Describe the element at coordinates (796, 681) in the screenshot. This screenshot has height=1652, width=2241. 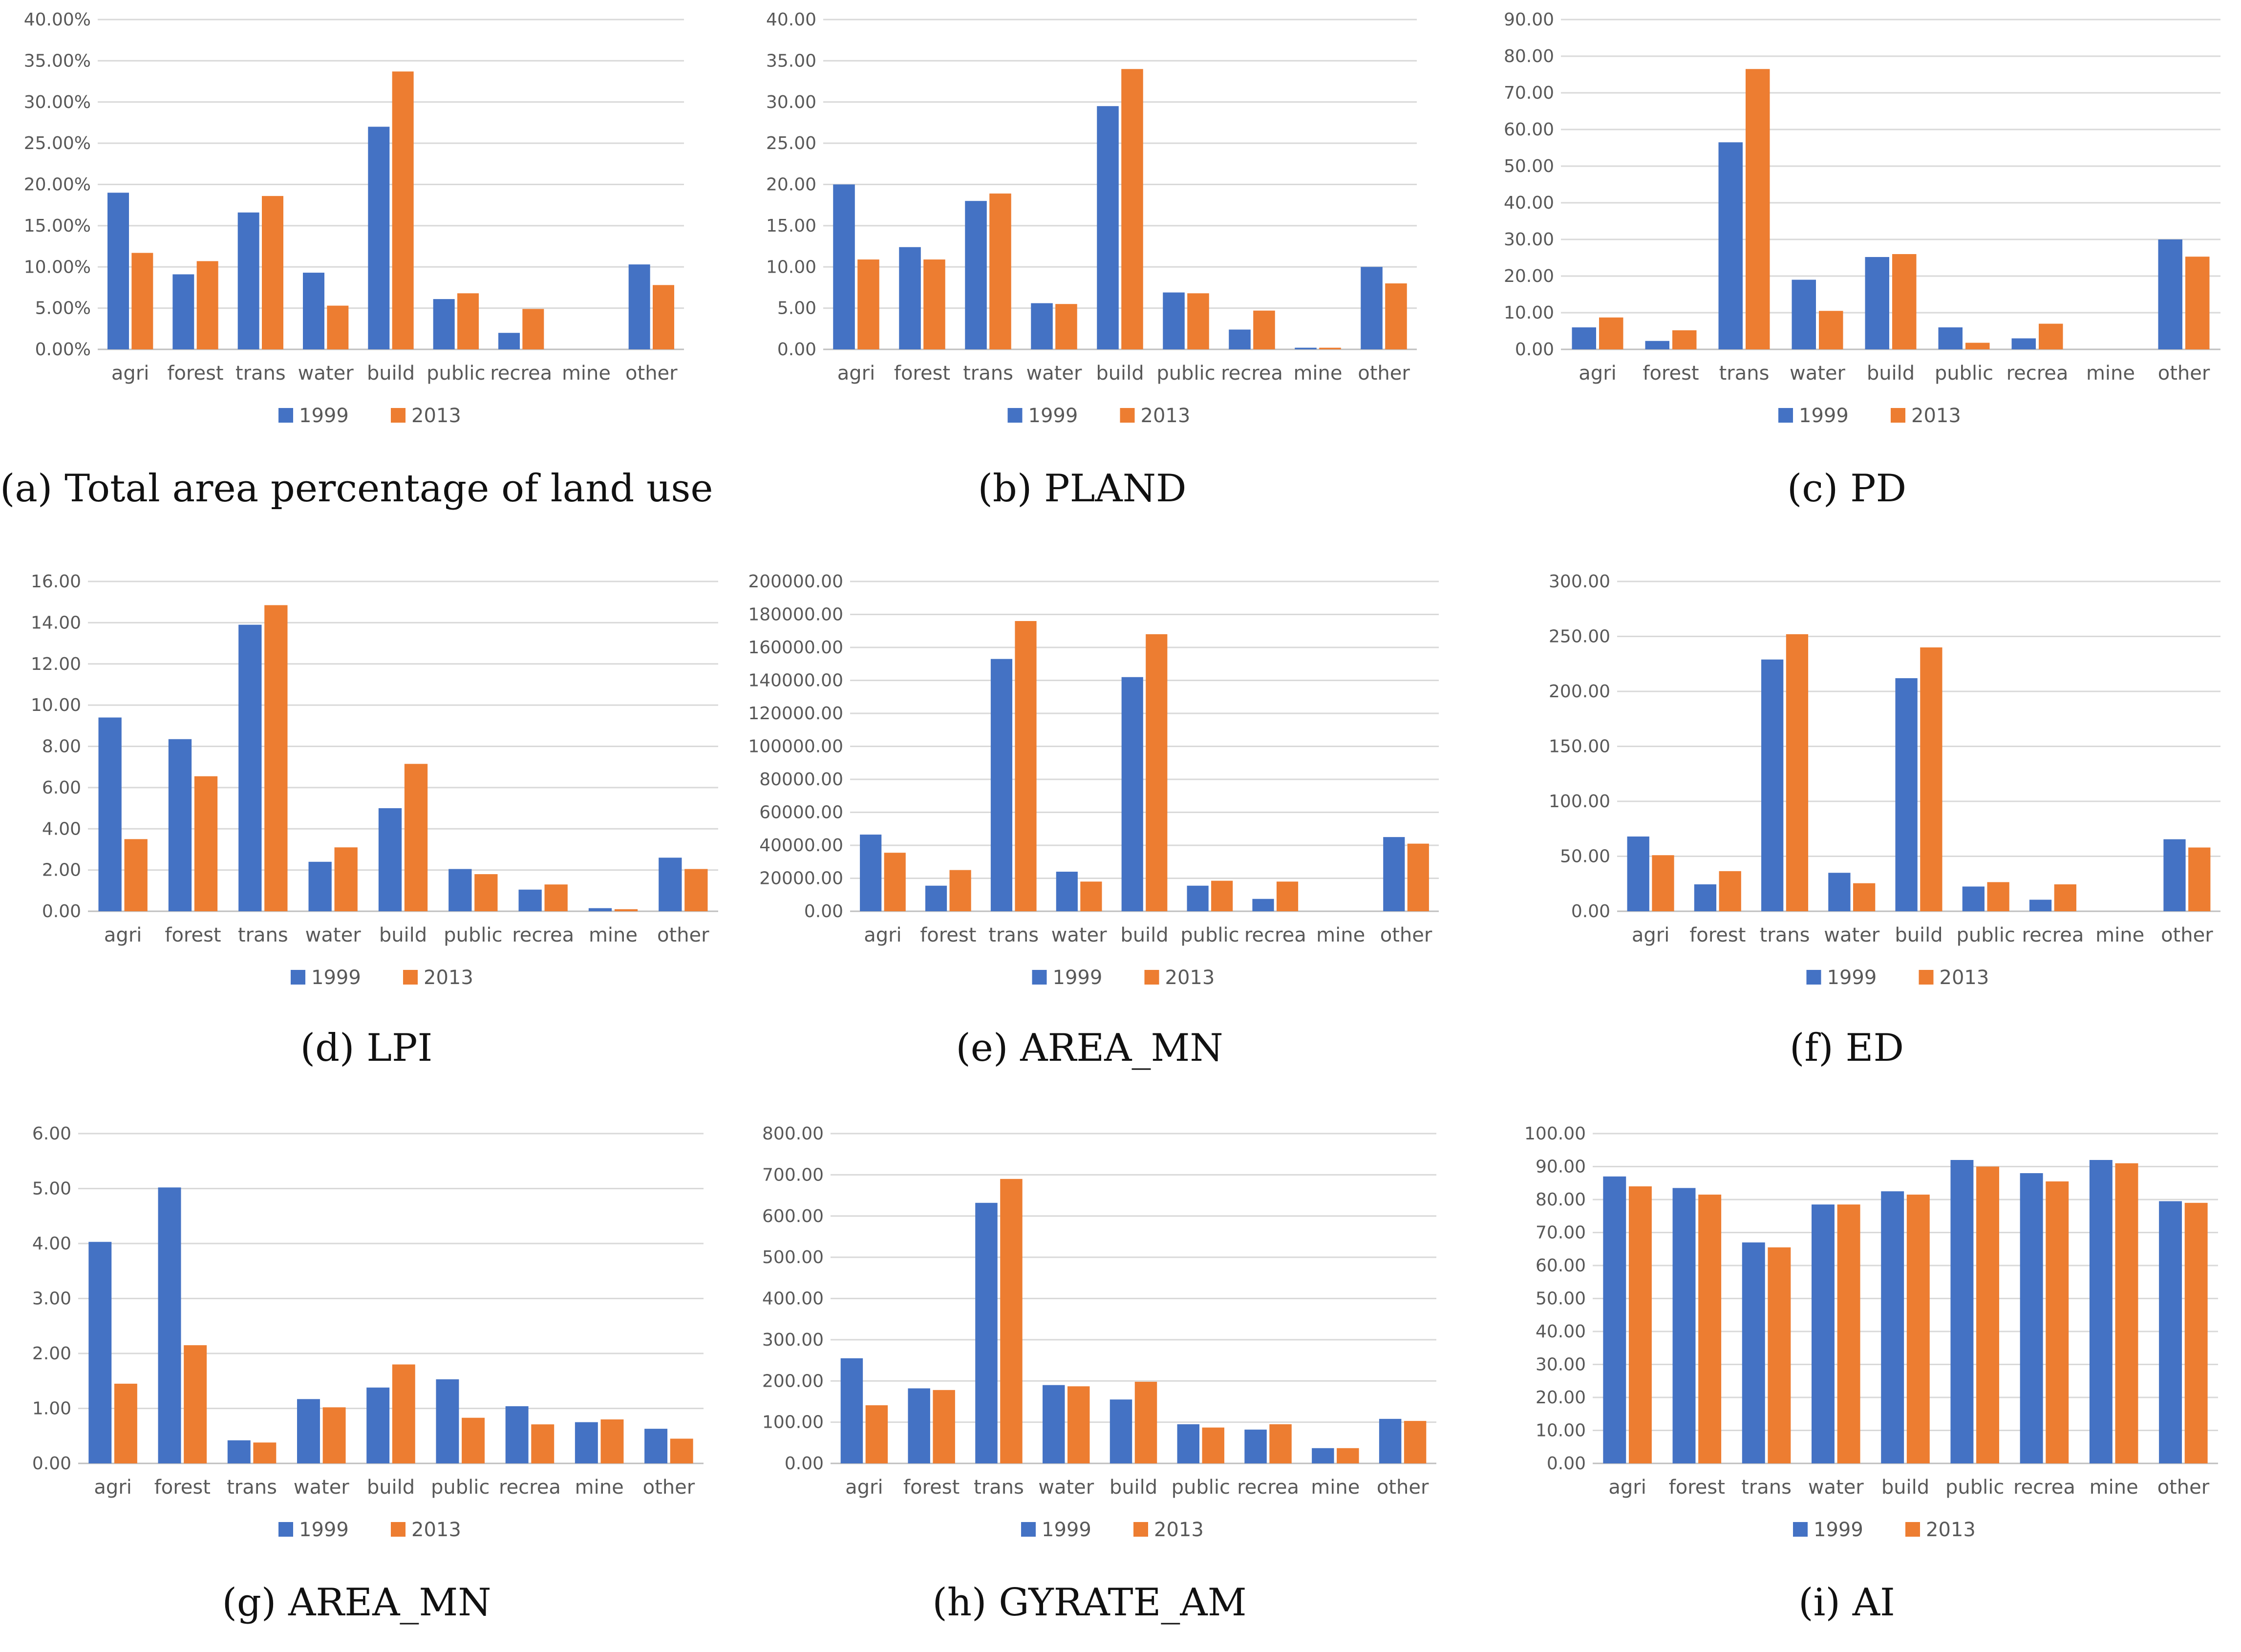
I see `y-tick-label: 140000.00` at that location.